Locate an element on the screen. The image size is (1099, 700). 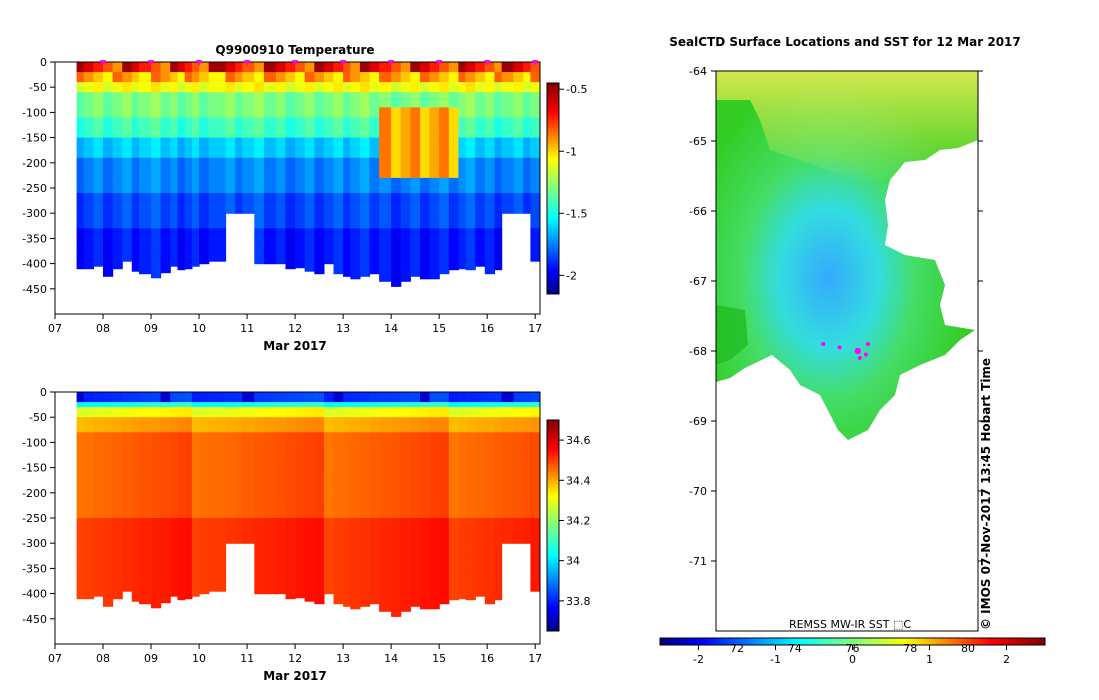
temperature-x-axis: 07 08 09 10 11 12 13 14 15 16 17 is located at coordinates (295, 324).